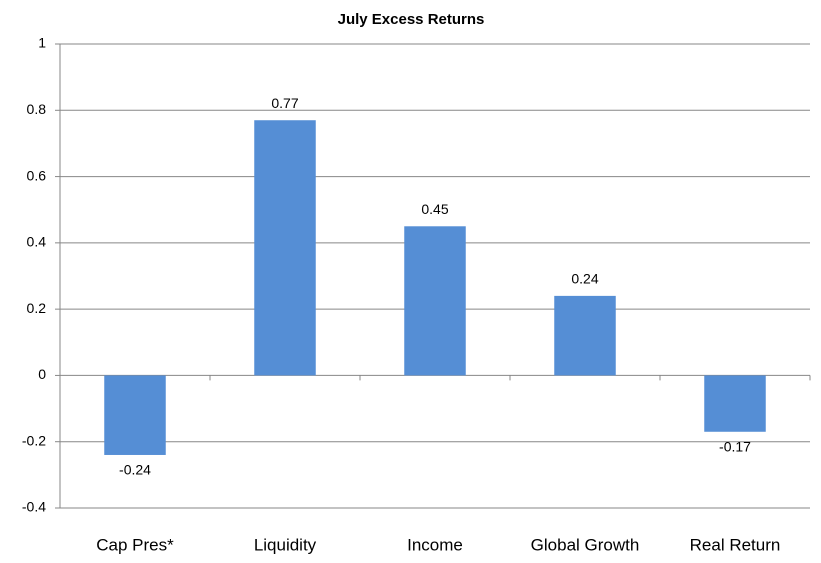 The width and height of the screenshot is (821, 563). Describe the element at coordinates (34, 507) in the screenshot. I see `y-tick-label: -0.4` at that location.